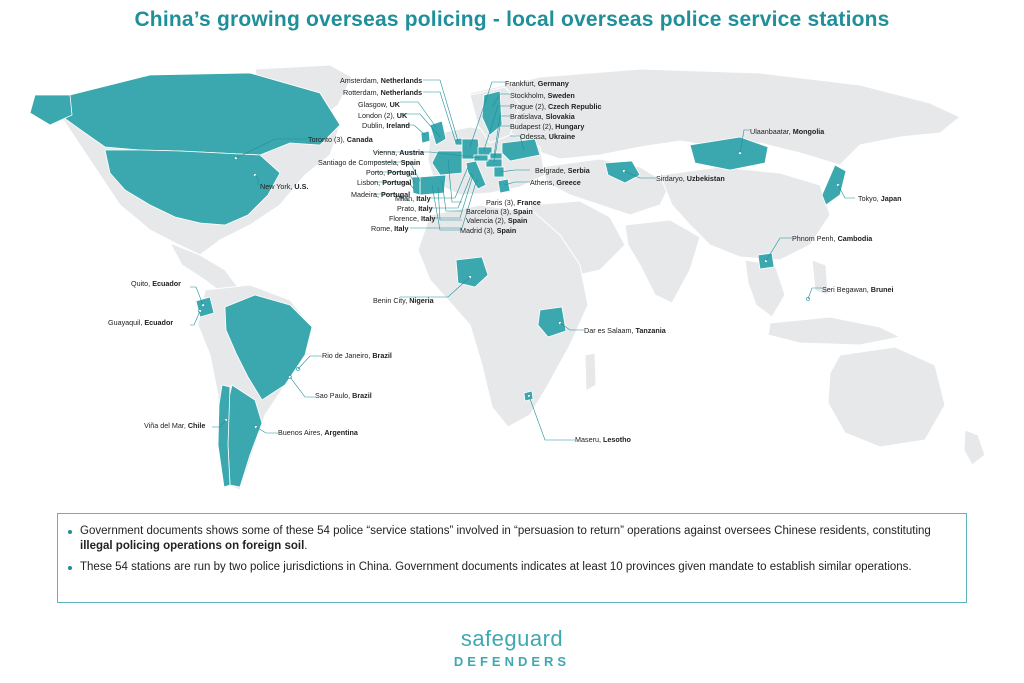 The image size is (1024, 683). I want to click on leader-valencia, so click(449, 203).